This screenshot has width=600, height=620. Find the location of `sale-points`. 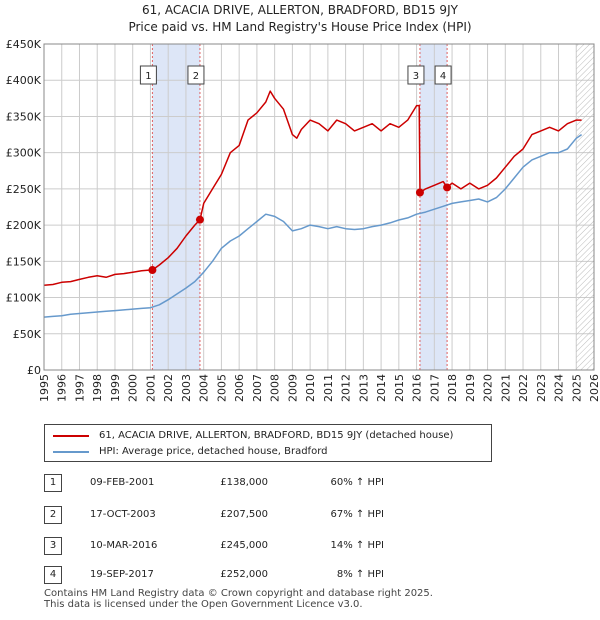

sale-points is located at coordinates (300, 229).